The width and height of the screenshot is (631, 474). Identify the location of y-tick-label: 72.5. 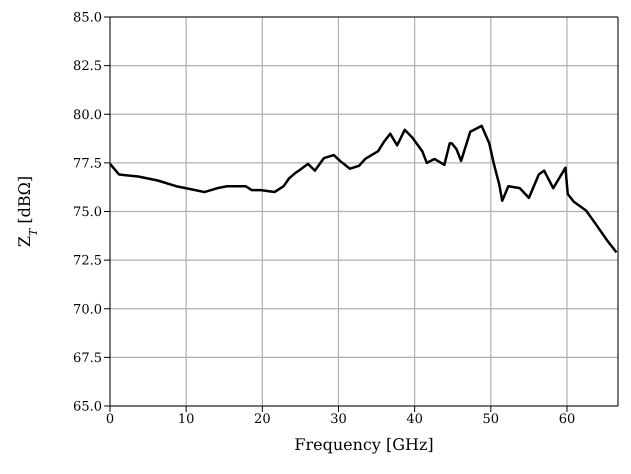
(87, 261).